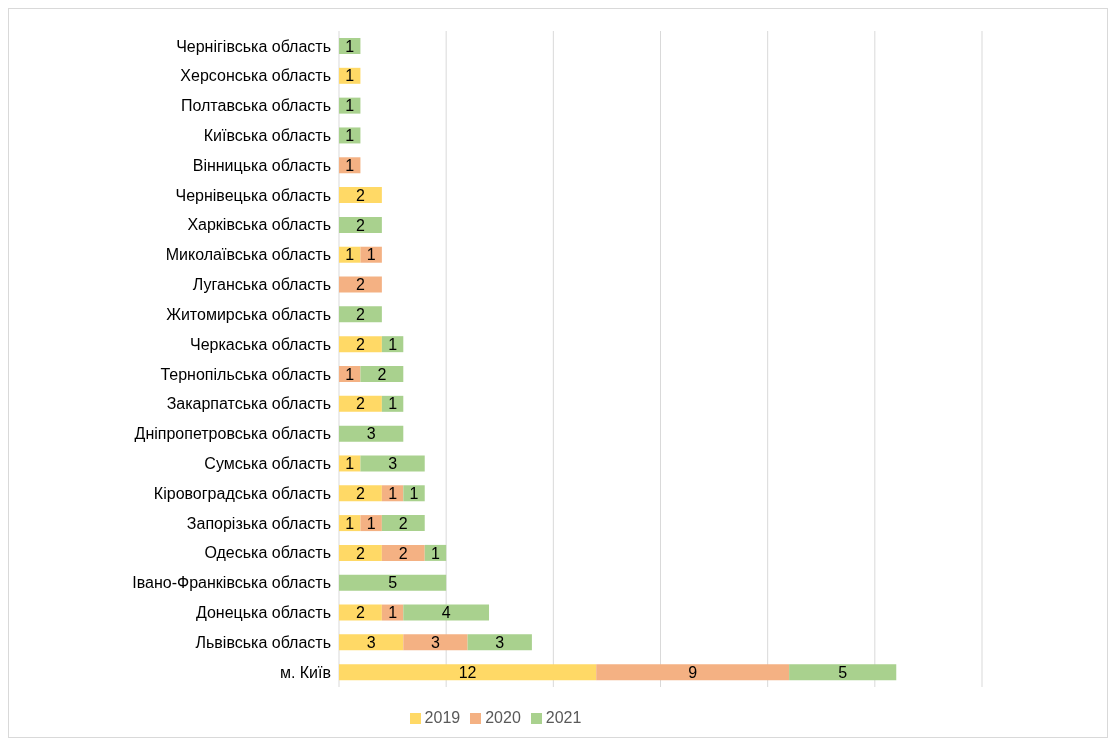 Image resolution: width=1117 pixels, height=744 pixels. Describe the element at coordinates (242, 493) in the screenshot. I see `y-tick-label: Кіровоградська область` at that location.